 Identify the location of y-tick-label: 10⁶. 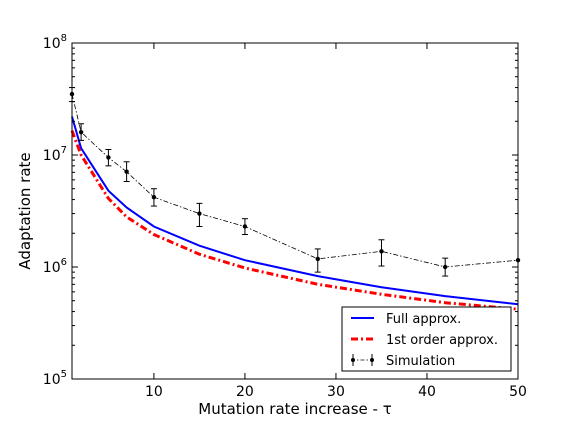
(55, 266).